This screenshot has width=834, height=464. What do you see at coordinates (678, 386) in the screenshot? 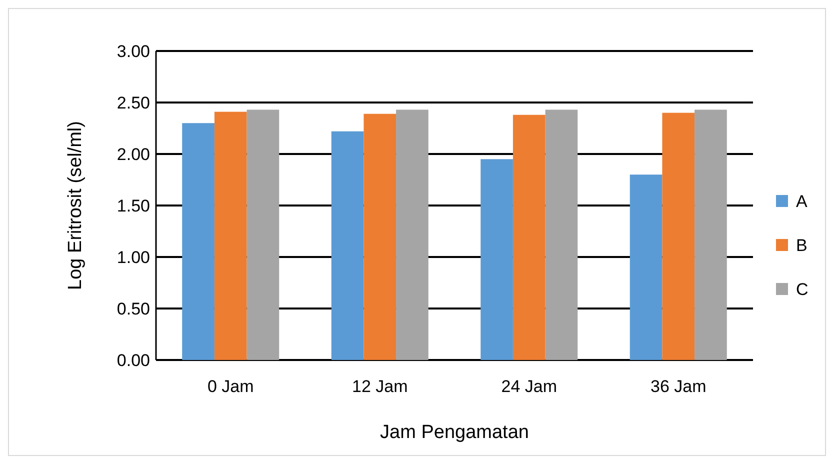
I see `x-tick-label: 36 Jam` at bounding box center [678, 386].